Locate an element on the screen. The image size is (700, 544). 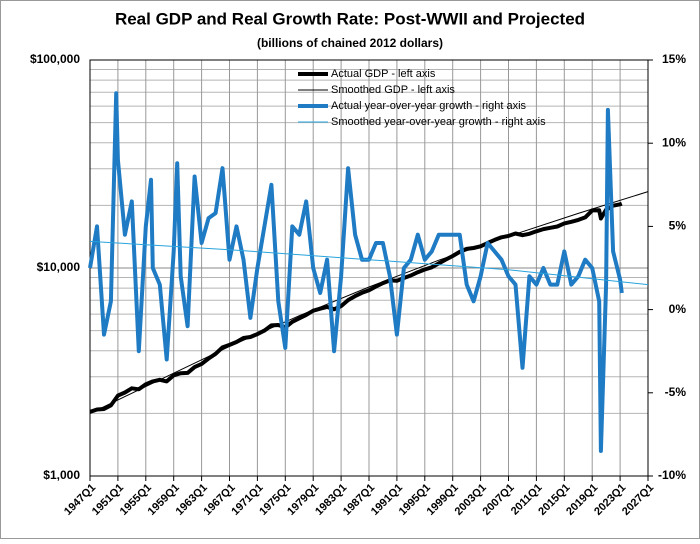
chart-subtitle: (billions of chained 2012 dollars) is located at coordinates (350, 43).